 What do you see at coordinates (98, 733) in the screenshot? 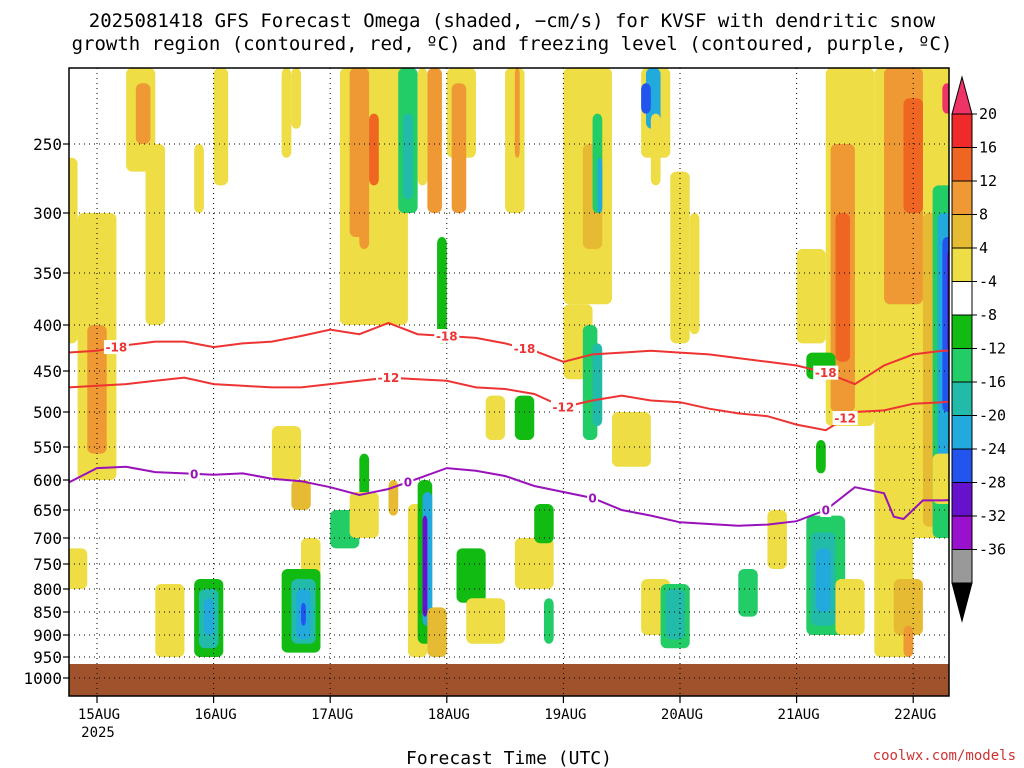
I see `x-tick-year: 2025` at bounding box center [98, 733].